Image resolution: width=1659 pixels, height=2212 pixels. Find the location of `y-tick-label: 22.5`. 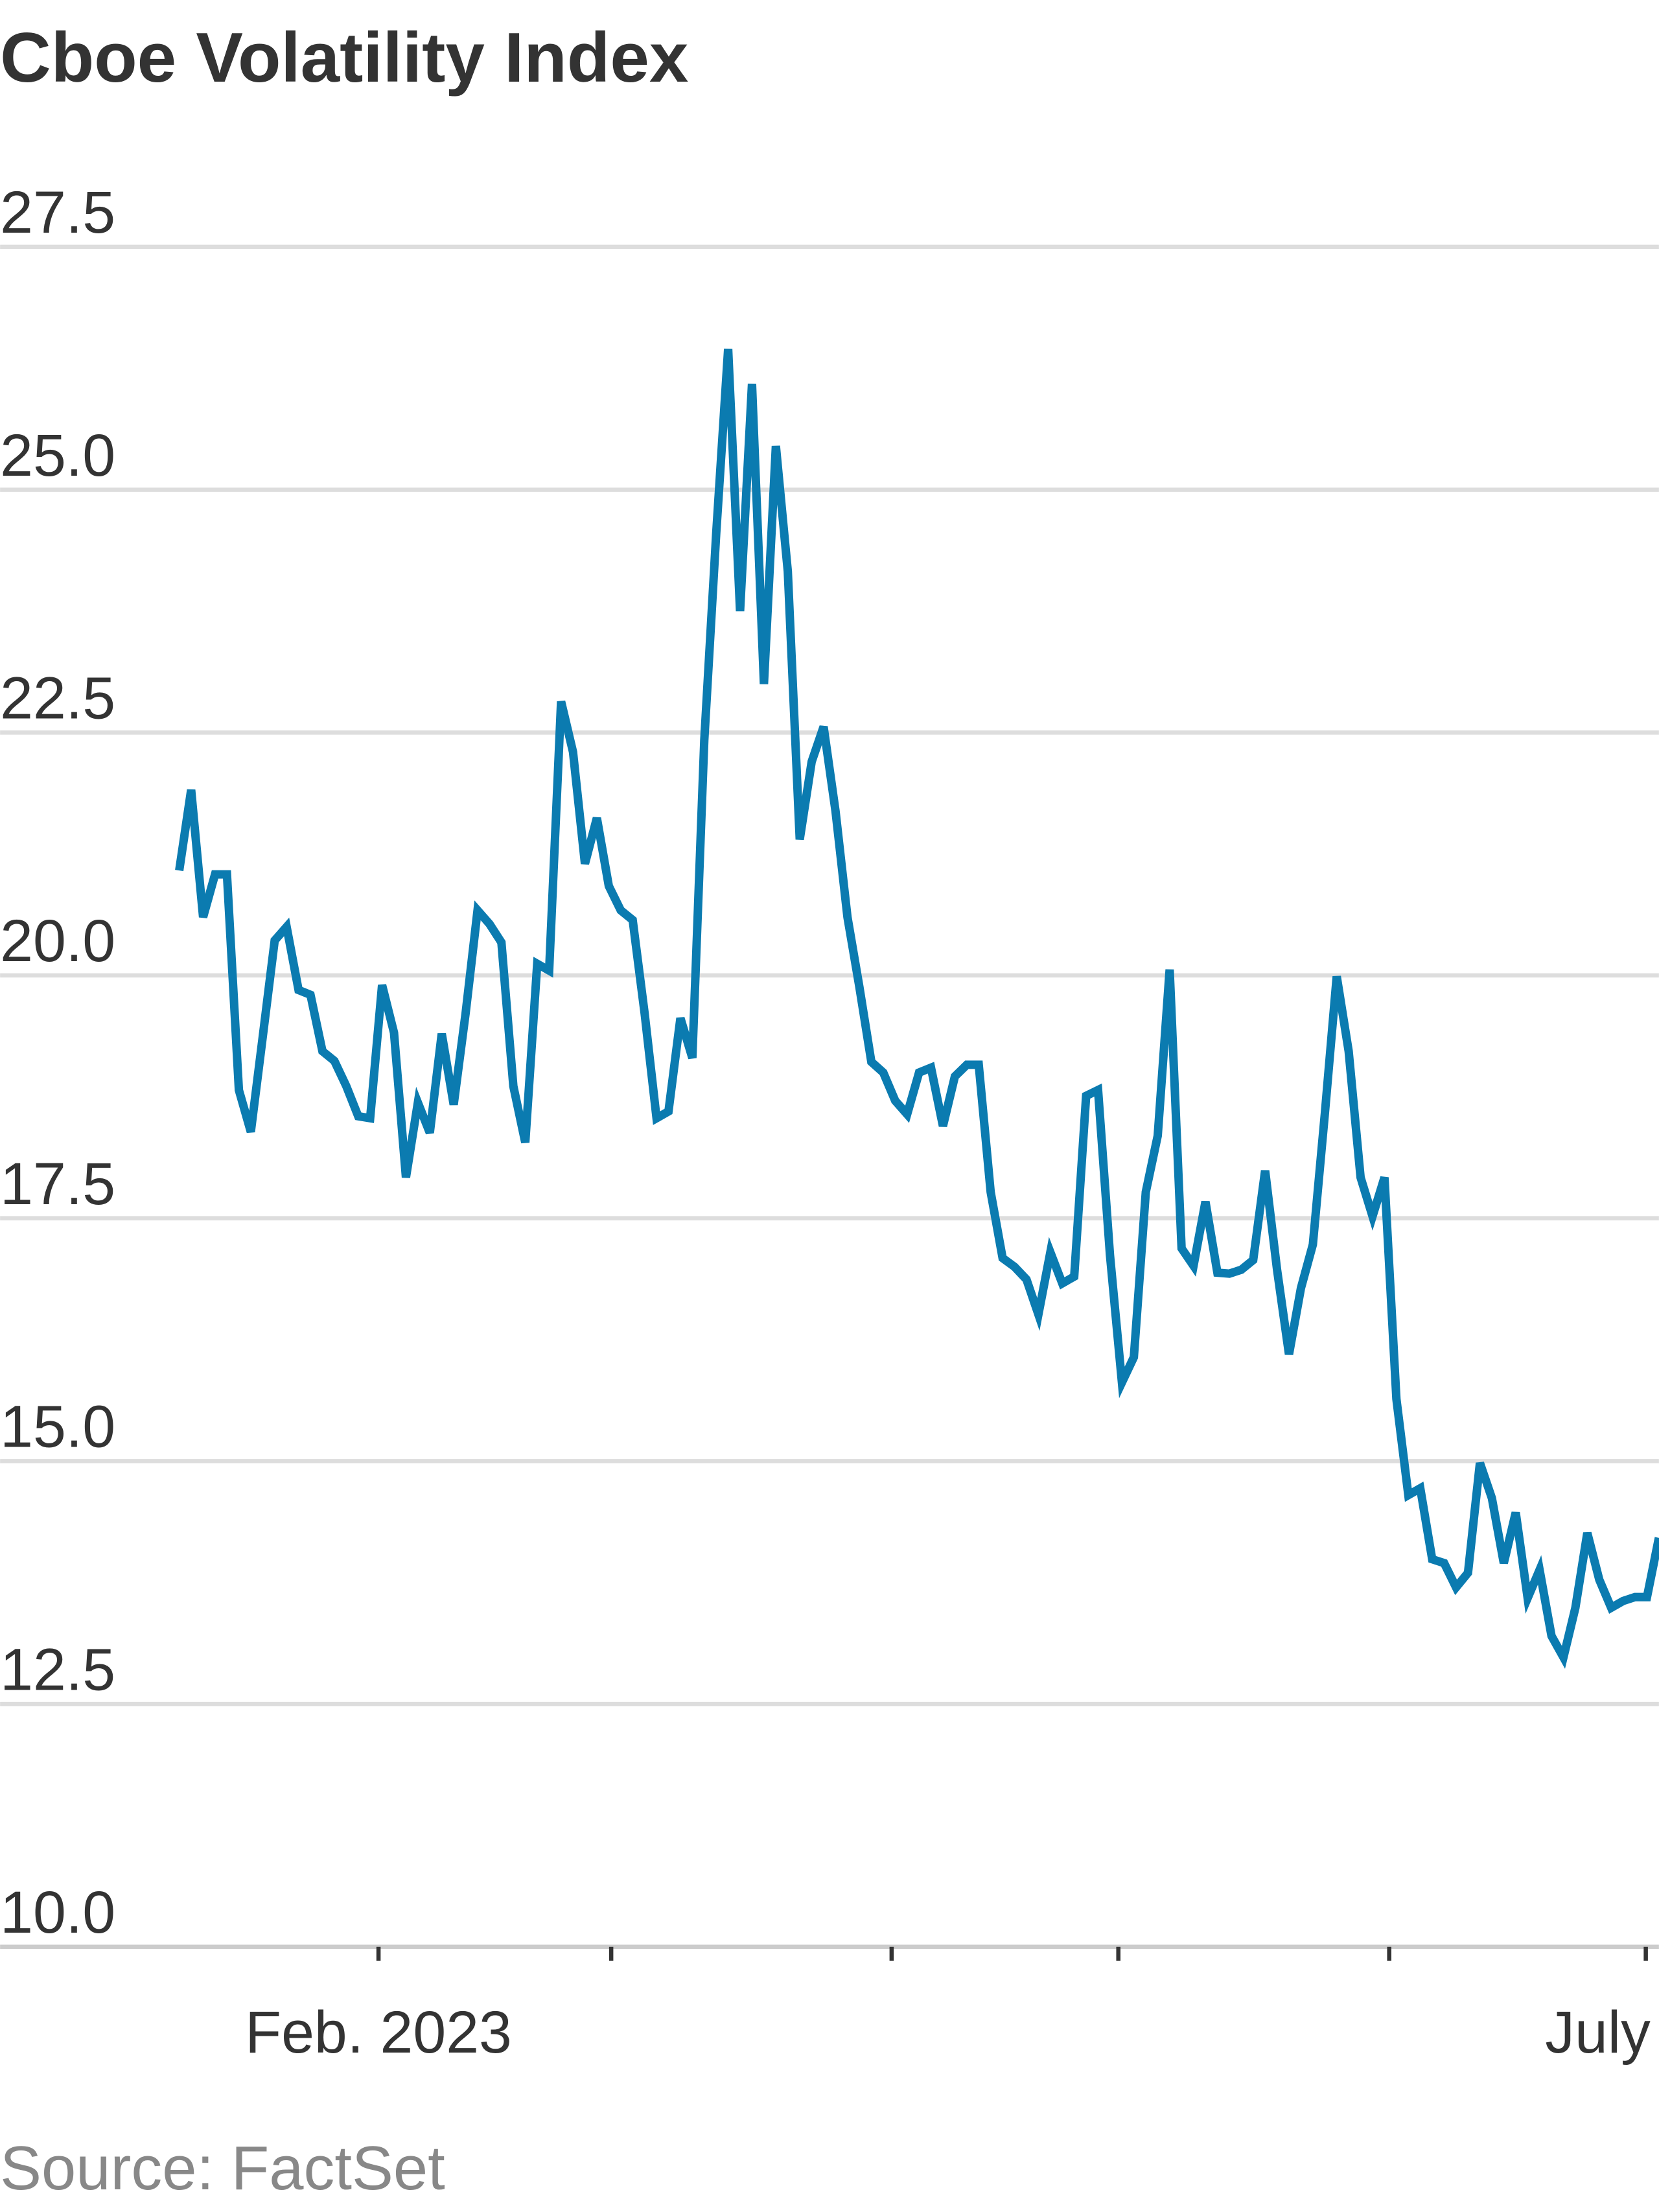

y-tick-label: 22.5 is located at coordinates (58, 699).